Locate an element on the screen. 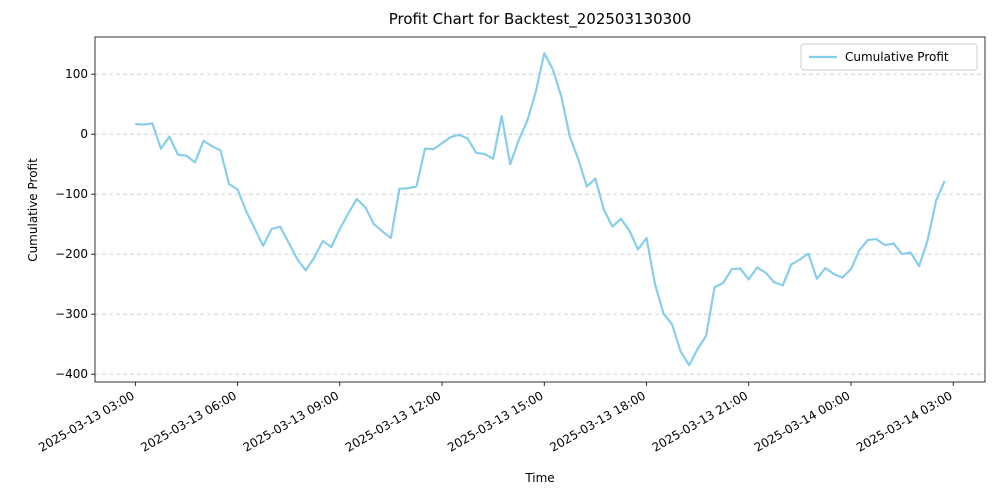  y-axis-label: Cumulative Profit is located at coordinates (33, 210).